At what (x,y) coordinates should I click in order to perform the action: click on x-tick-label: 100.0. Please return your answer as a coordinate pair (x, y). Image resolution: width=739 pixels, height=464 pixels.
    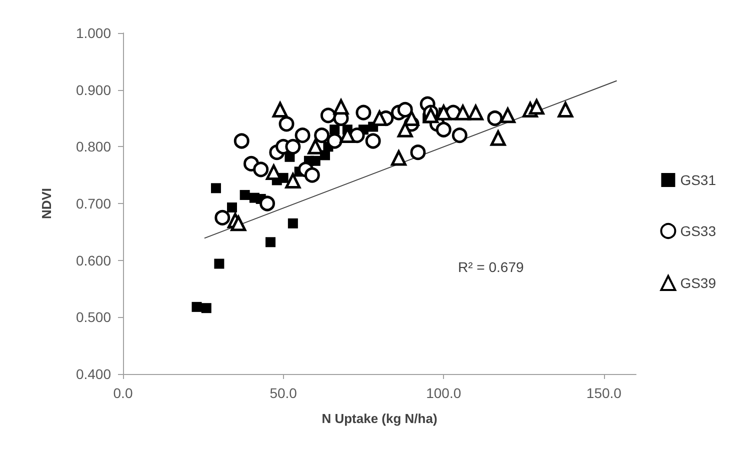
    Looking at the image, I should click on (444, 393).